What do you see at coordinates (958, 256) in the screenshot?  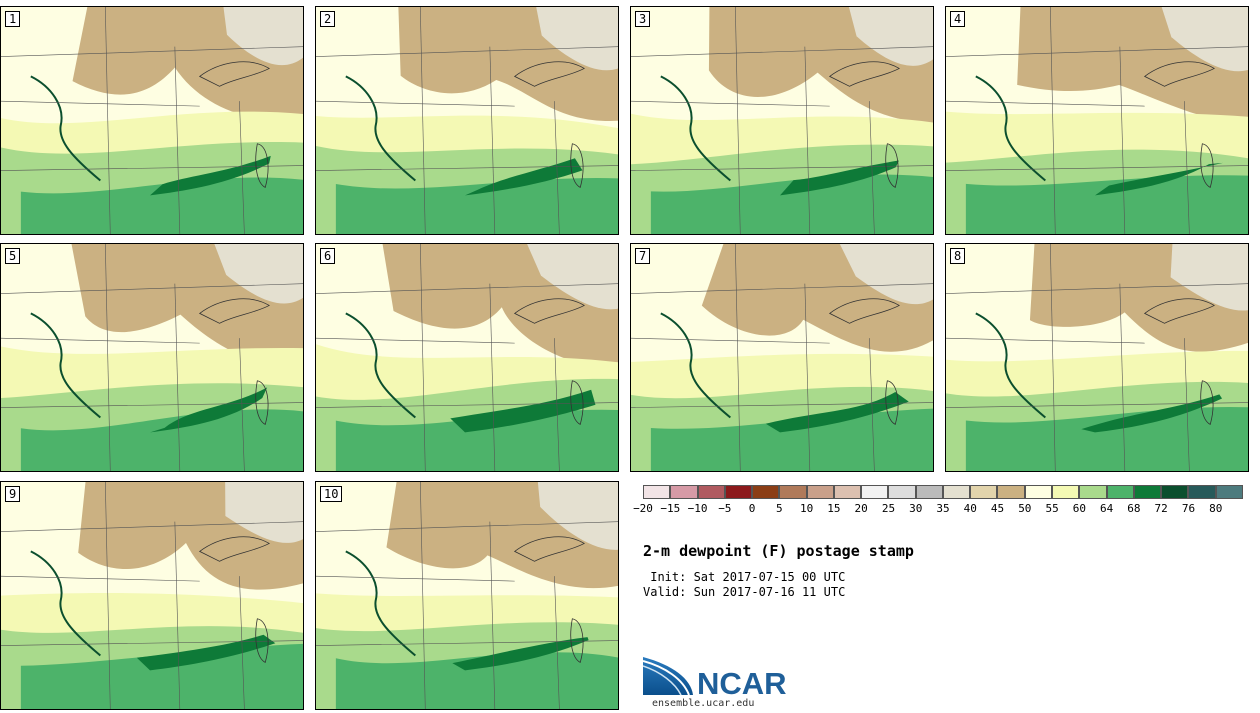 I see `member-label-8: 8` at bounding box center [958, 256].